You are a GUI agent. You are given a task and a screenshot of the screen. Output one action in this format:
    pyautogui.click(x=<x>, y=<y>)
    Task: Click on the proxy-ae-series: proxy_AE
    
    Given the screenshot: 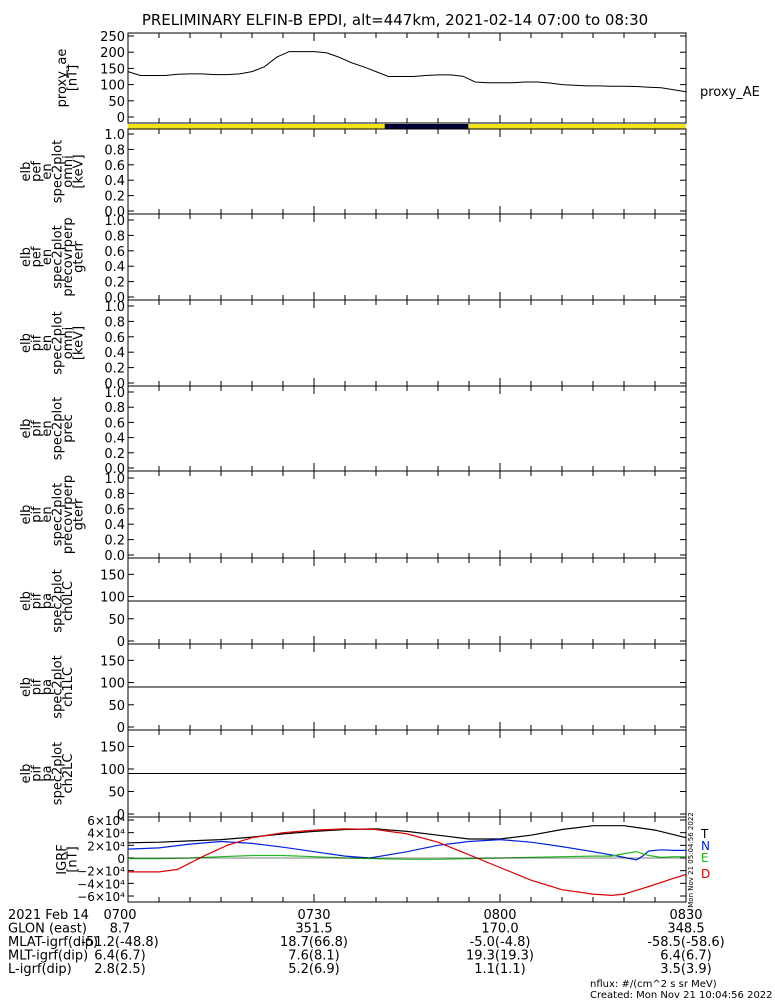 What is the action you would take?
    pyautogui.click(x=443, y=75)
    